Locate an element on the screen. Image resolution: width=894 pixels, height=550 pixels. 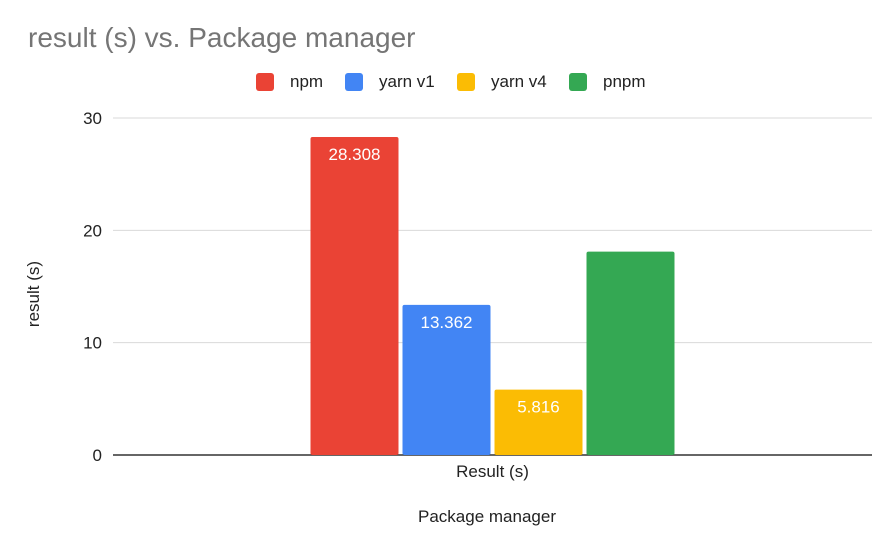
data-label-yarn-v4: 5.816 is located at coordinates (538, 407).